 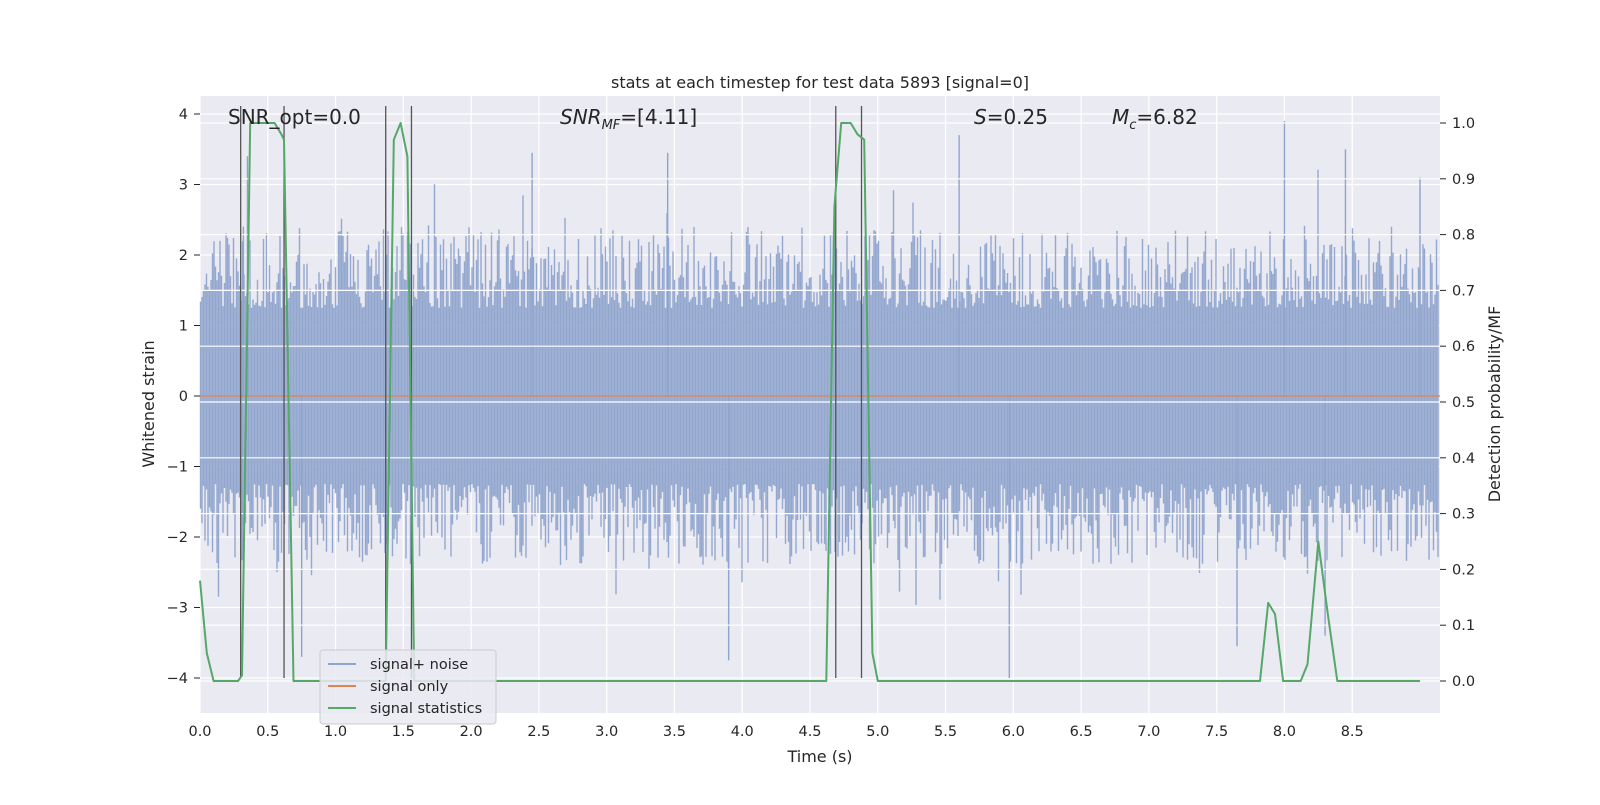 I want to click on x-tick-label: 6.5, so click(x=1081, y=732).